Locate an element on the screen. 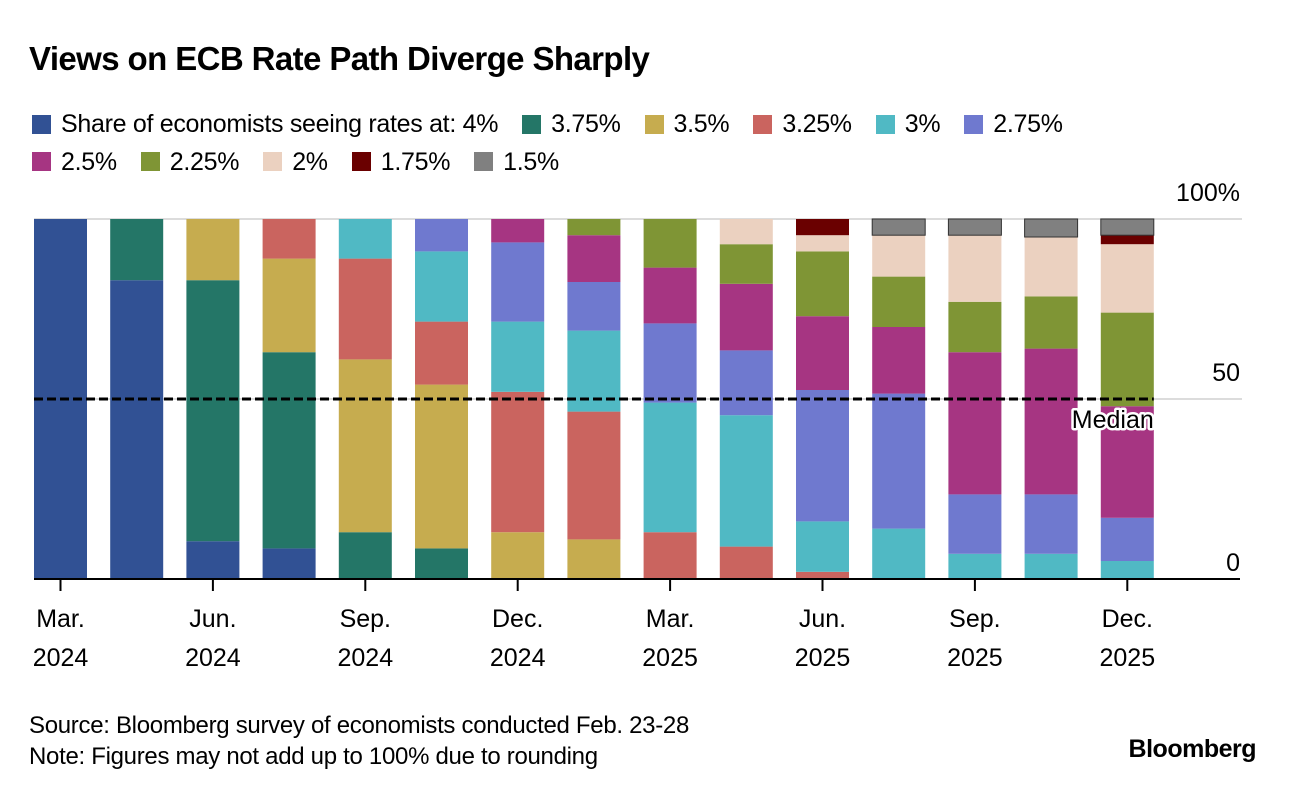 The height and width of the screenshot is (796, 1296). legend-label: Share of economists seeing rates at: 4% is located at coordinates (280, 124).